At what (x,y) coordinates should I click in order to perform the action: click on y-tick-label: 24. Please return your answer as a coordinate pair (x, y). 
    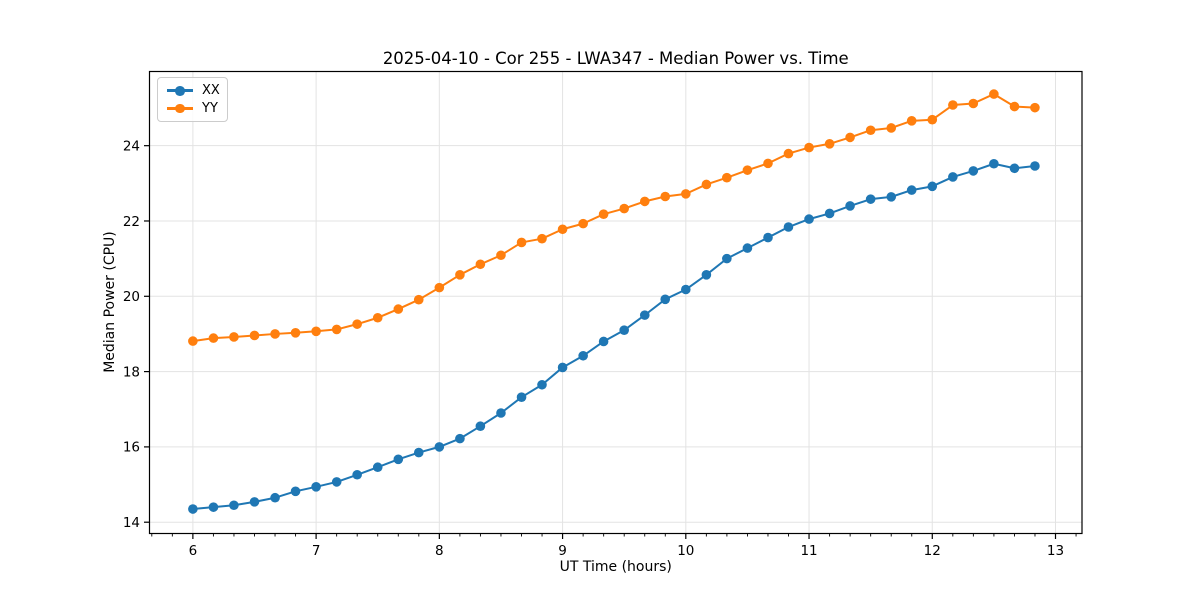
    Looking at the image, I should click on (131, 146).